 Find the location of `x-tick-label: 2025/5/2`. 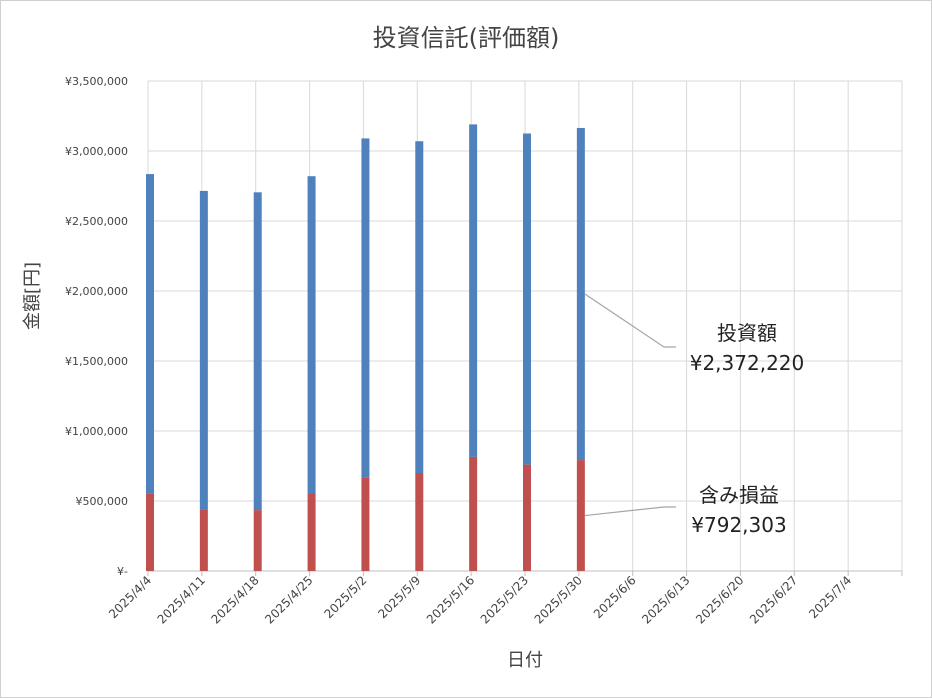

x-tick-label: 2025/5/2 is located at coordinates (346, 597).